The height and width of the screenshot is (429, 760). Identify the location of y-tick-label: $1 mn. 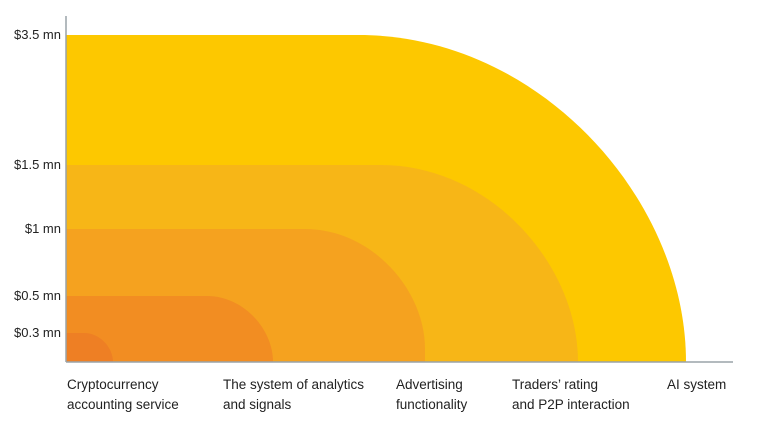
(43, 228).